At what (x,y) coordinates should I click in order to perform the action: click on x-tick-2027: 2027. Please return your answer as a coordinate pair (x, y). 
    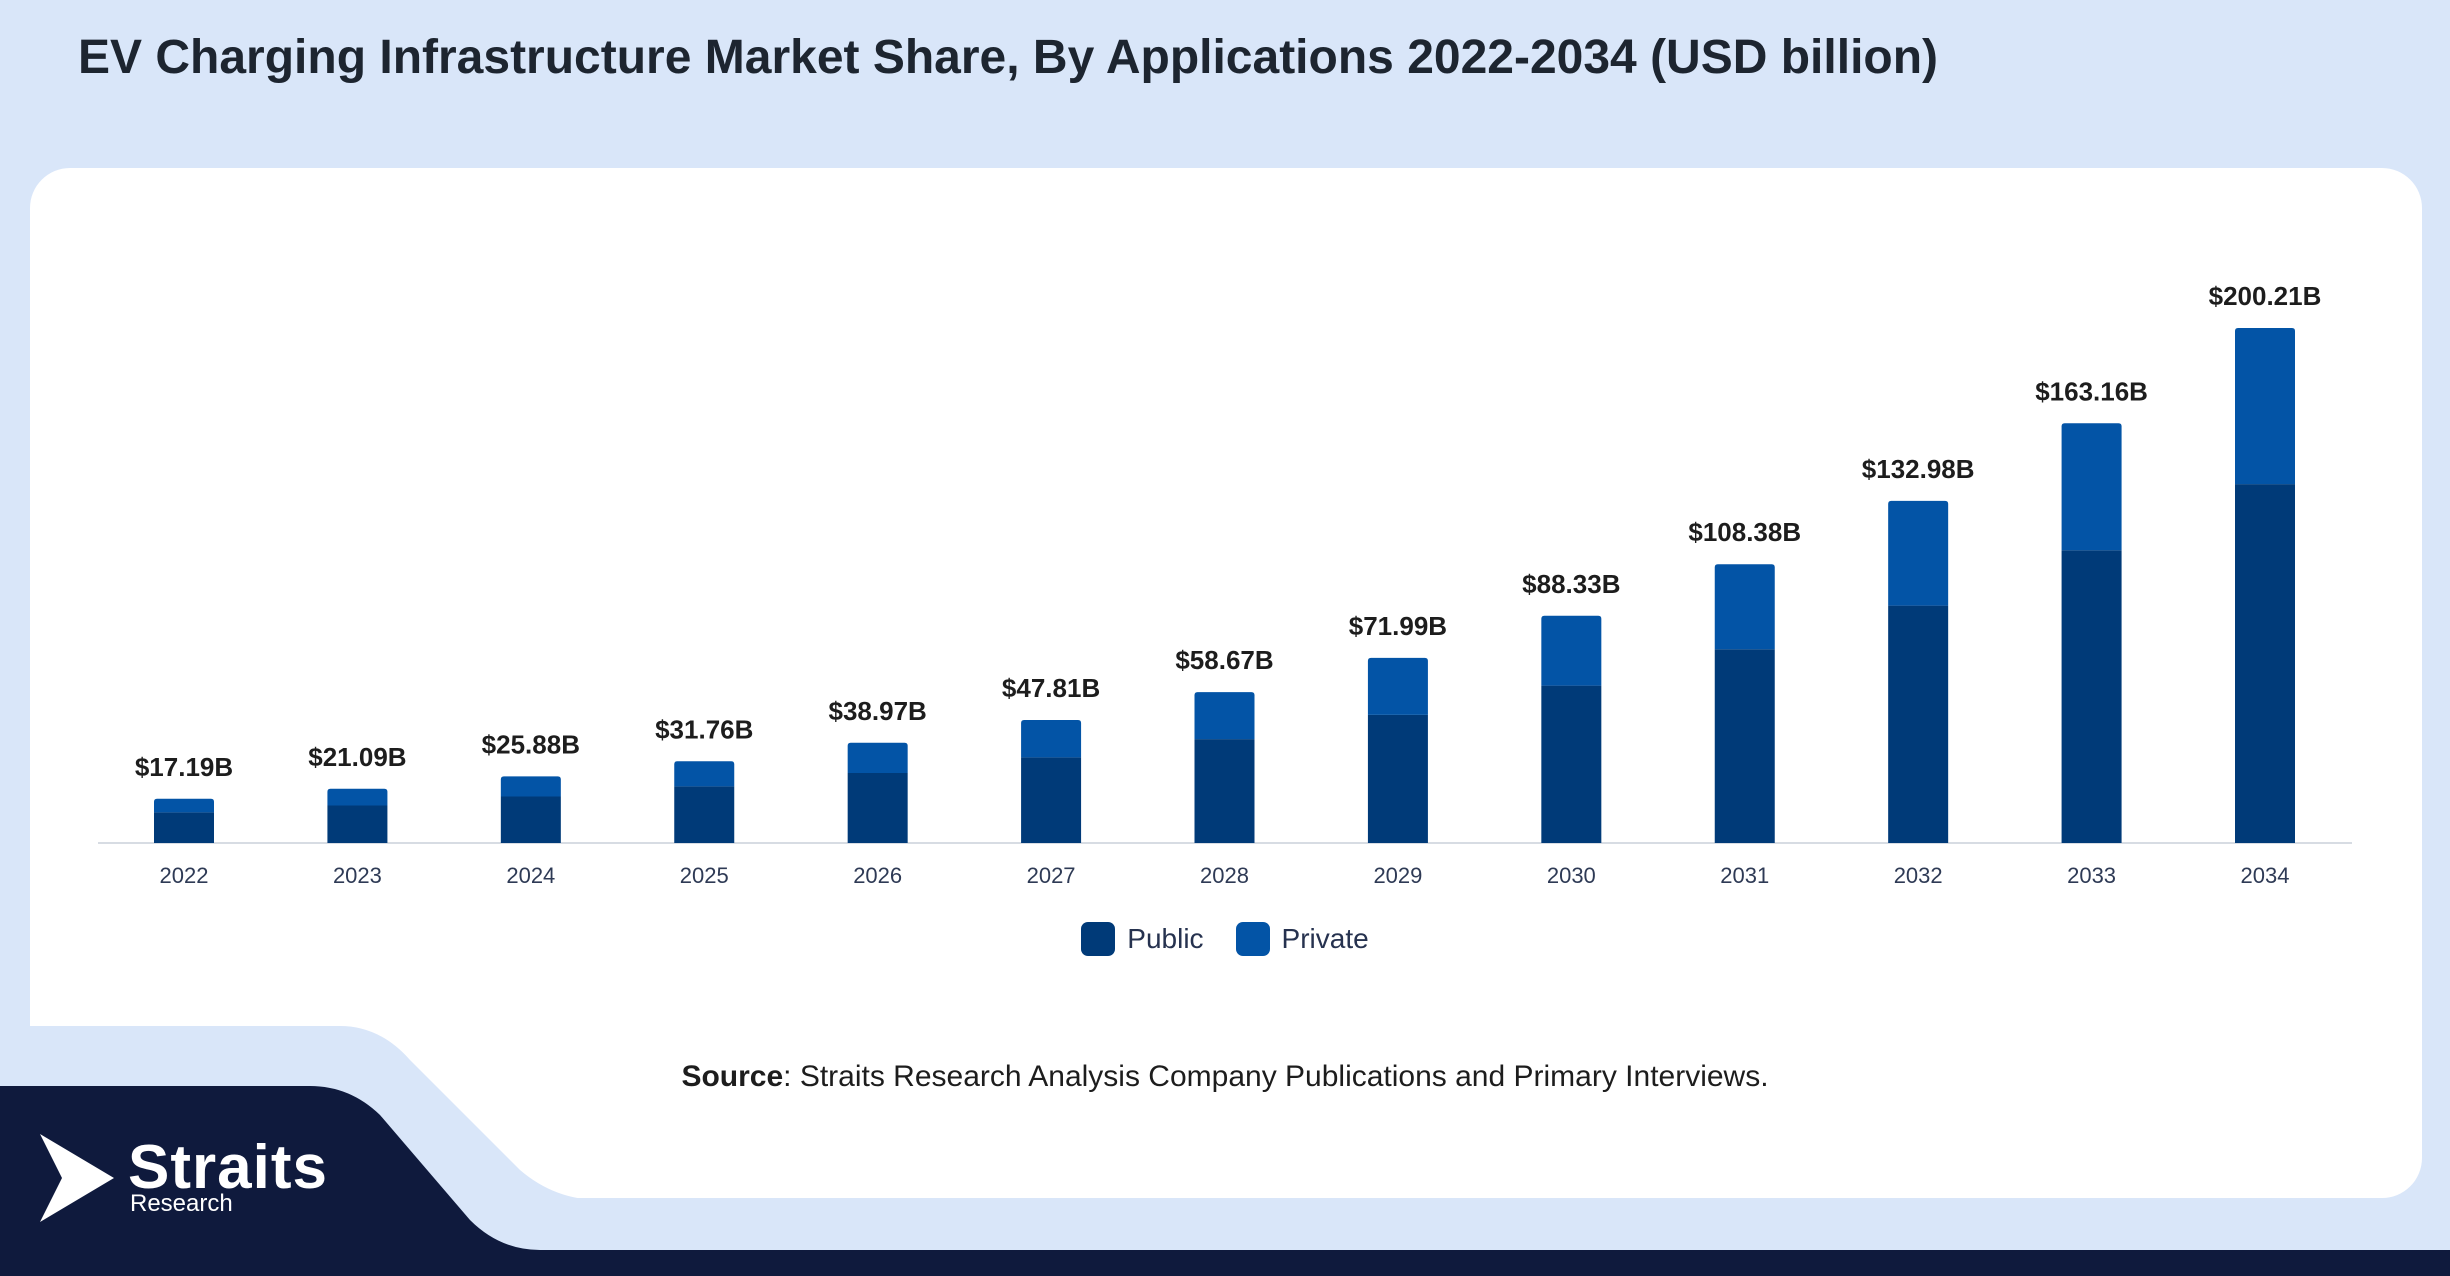
    Looking at the image, I should click on (1051, 875).